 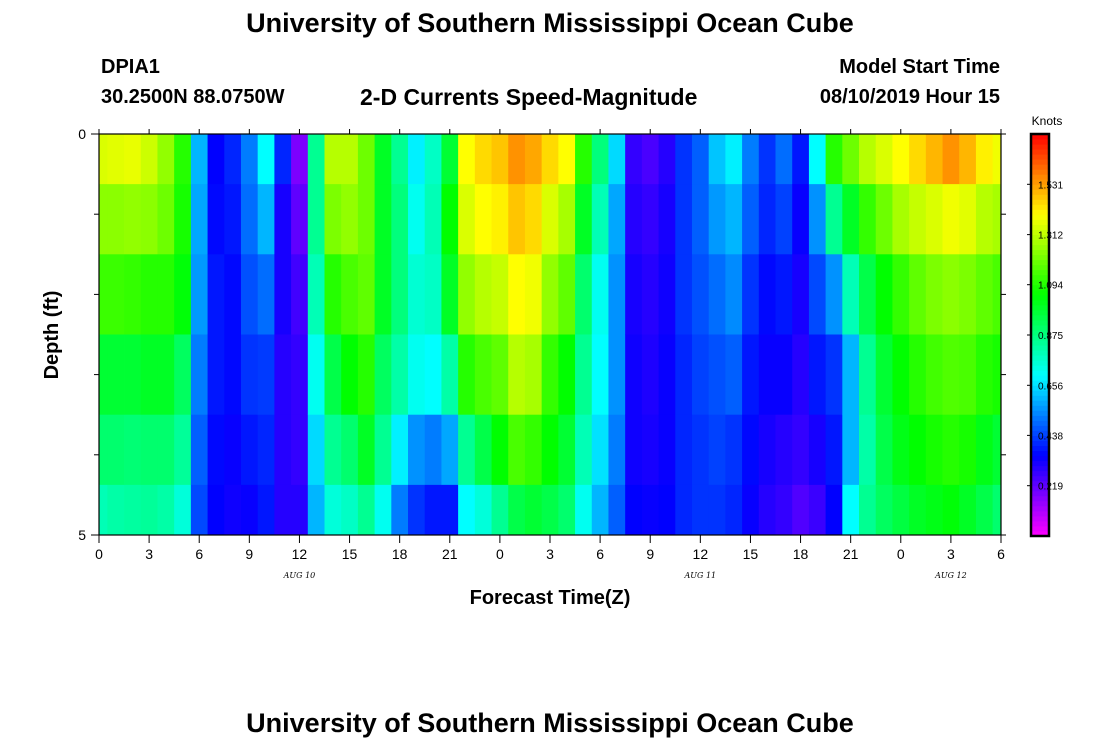 What do you see at coordinates (1050, 185) in the screenshot?
I see `colorbar-tick-label: 1.531` at bounding box center [1050, 185].